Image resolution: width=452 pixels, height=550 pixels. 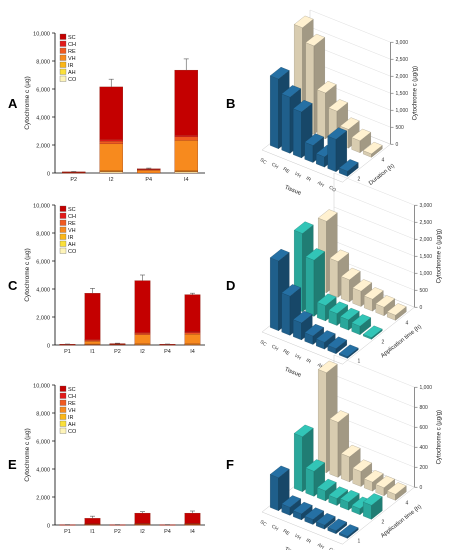 What do you see at coordinates (326, 299) in the screenshot?
I see `bar3d-re-2h-top` at bounding box center [326, 299].